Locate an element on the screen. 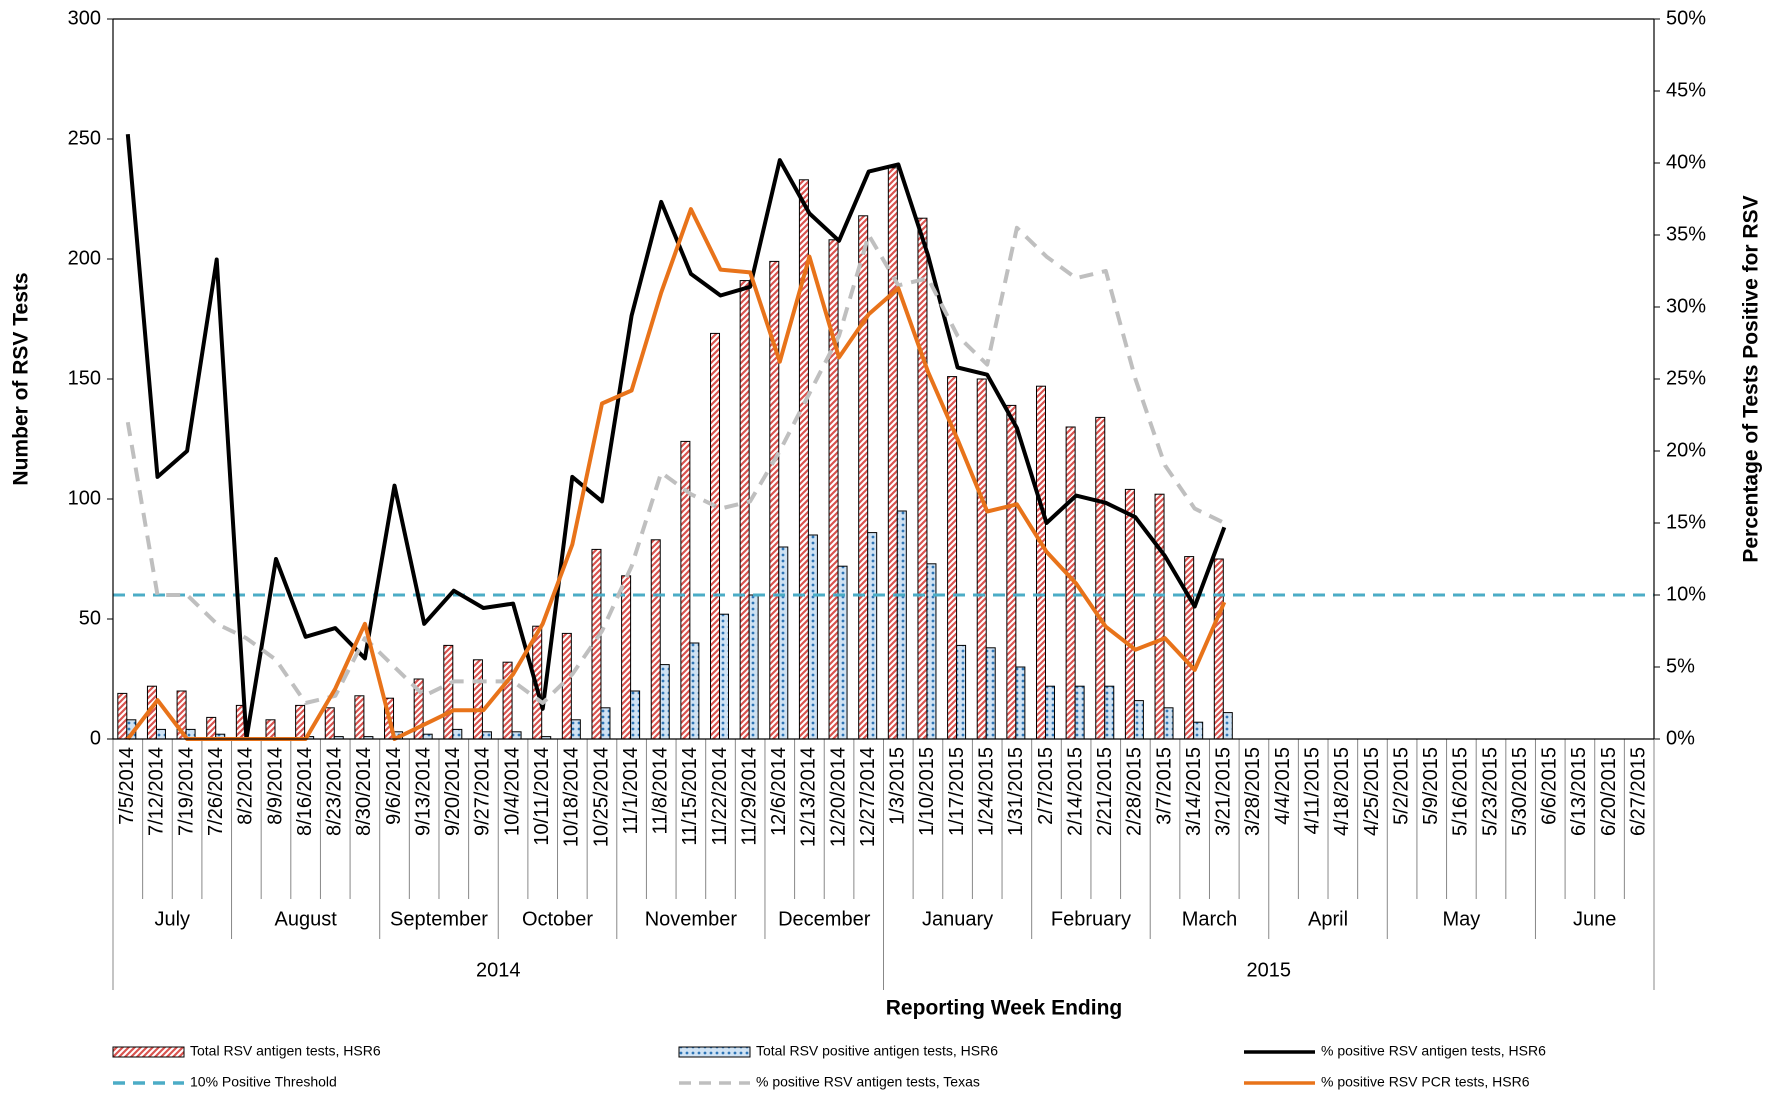  month-label: June is located at coordinates (1594, 919).